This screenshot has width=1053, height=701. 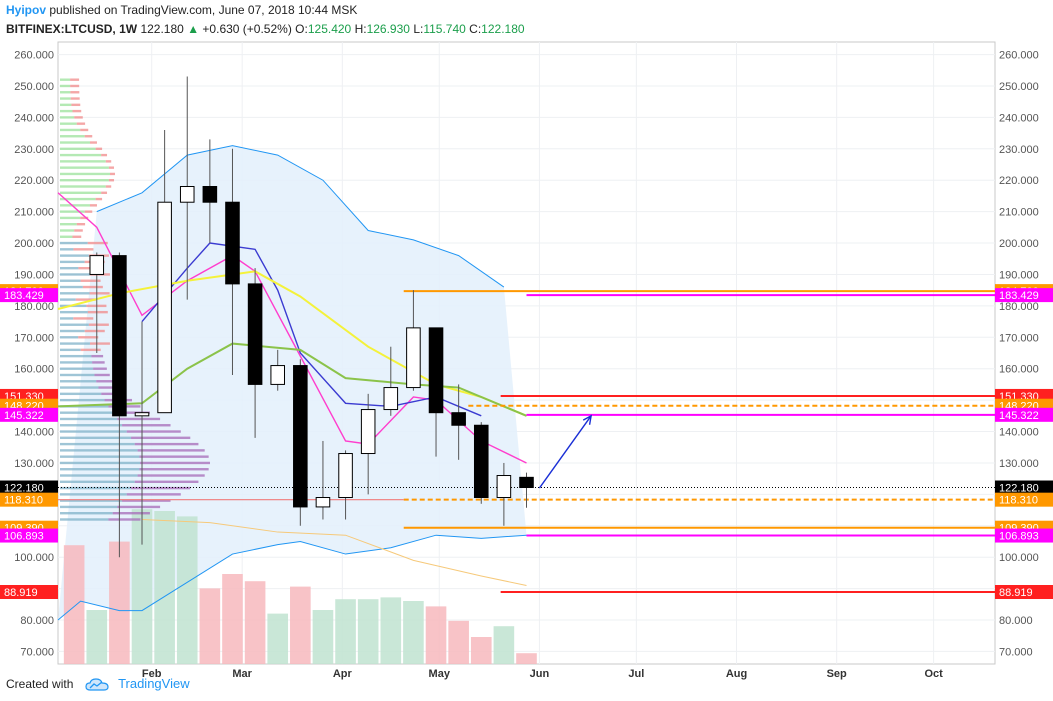 What do you see at coordinates (26, 10) in the screenshot?
I see `author-name: Hyipov` at bounding box center [26, 10].